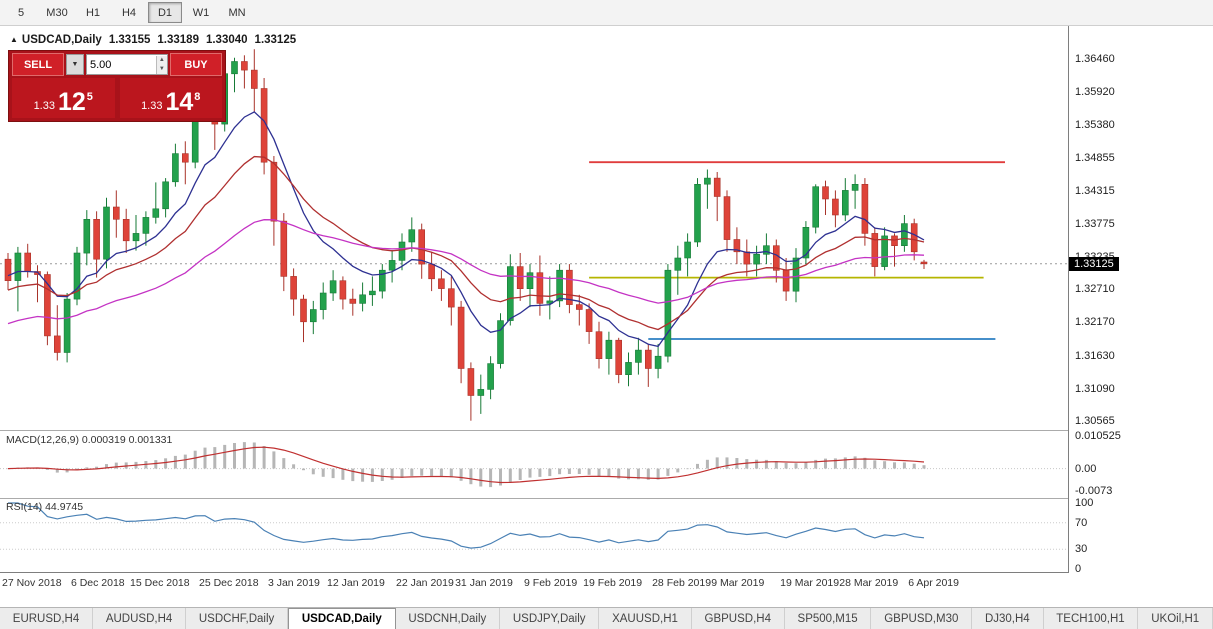 Image resolution: width=1213 pixels, height=629 pixels. Describe the element at coordinates (117, 86) in the screenshot. I see `one-click-trading-panel: SELL ▼ ▲ ▼ BUY 1.33 12 5 1.33 14 8` at that location.